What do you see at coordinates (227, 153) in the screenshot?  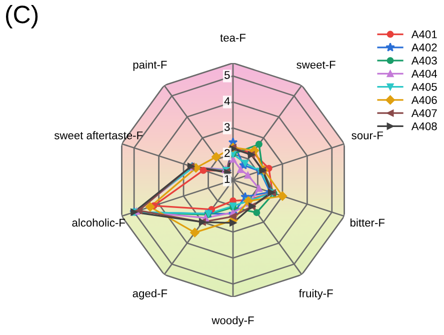 I see `y-tick-label: 2` at bounding box center [227, 153].